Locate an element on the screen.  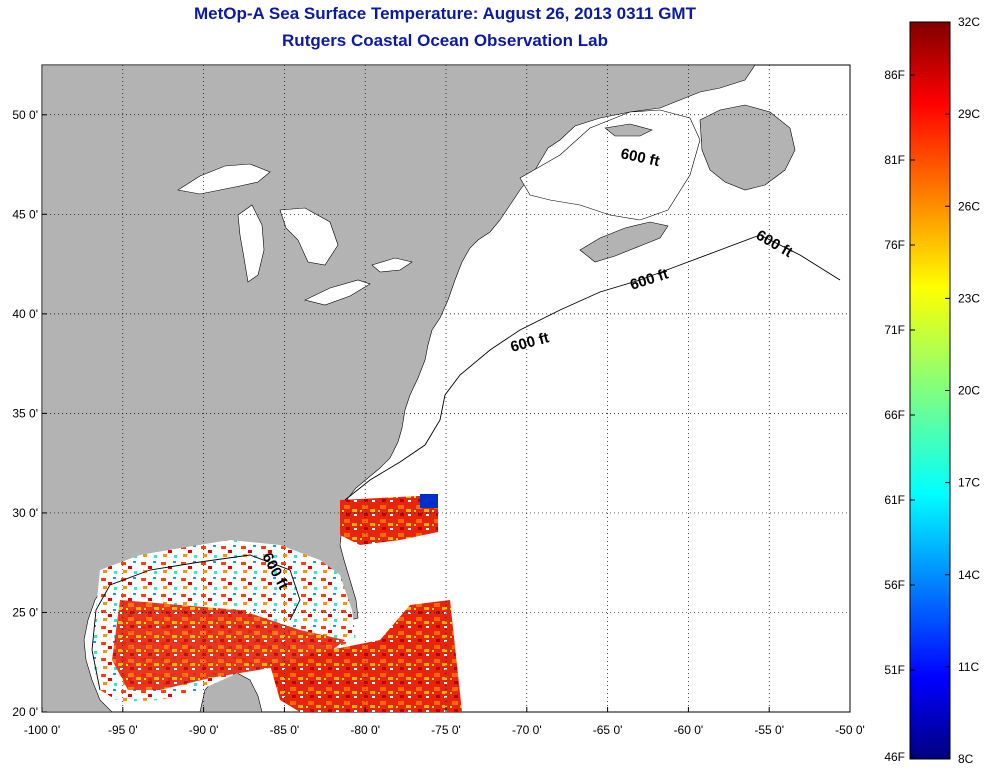
colorbar-label-c: 26C is located at coordinates (969, 206).